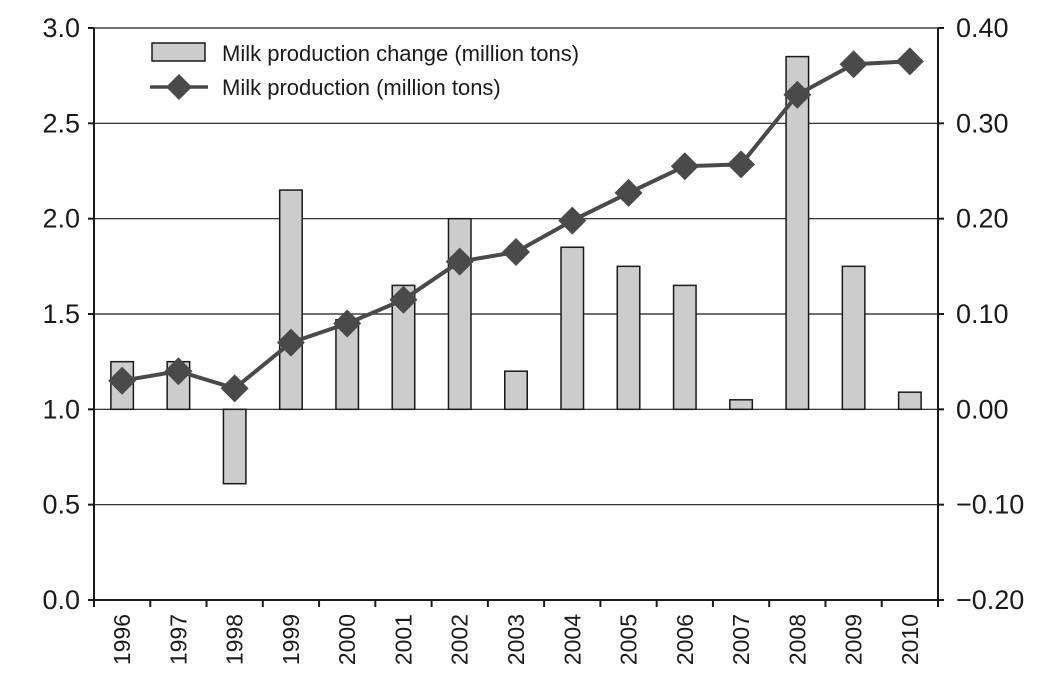 This screenshot has width=1048, height=696. I want to click on bar-1999, so click(290, 300).